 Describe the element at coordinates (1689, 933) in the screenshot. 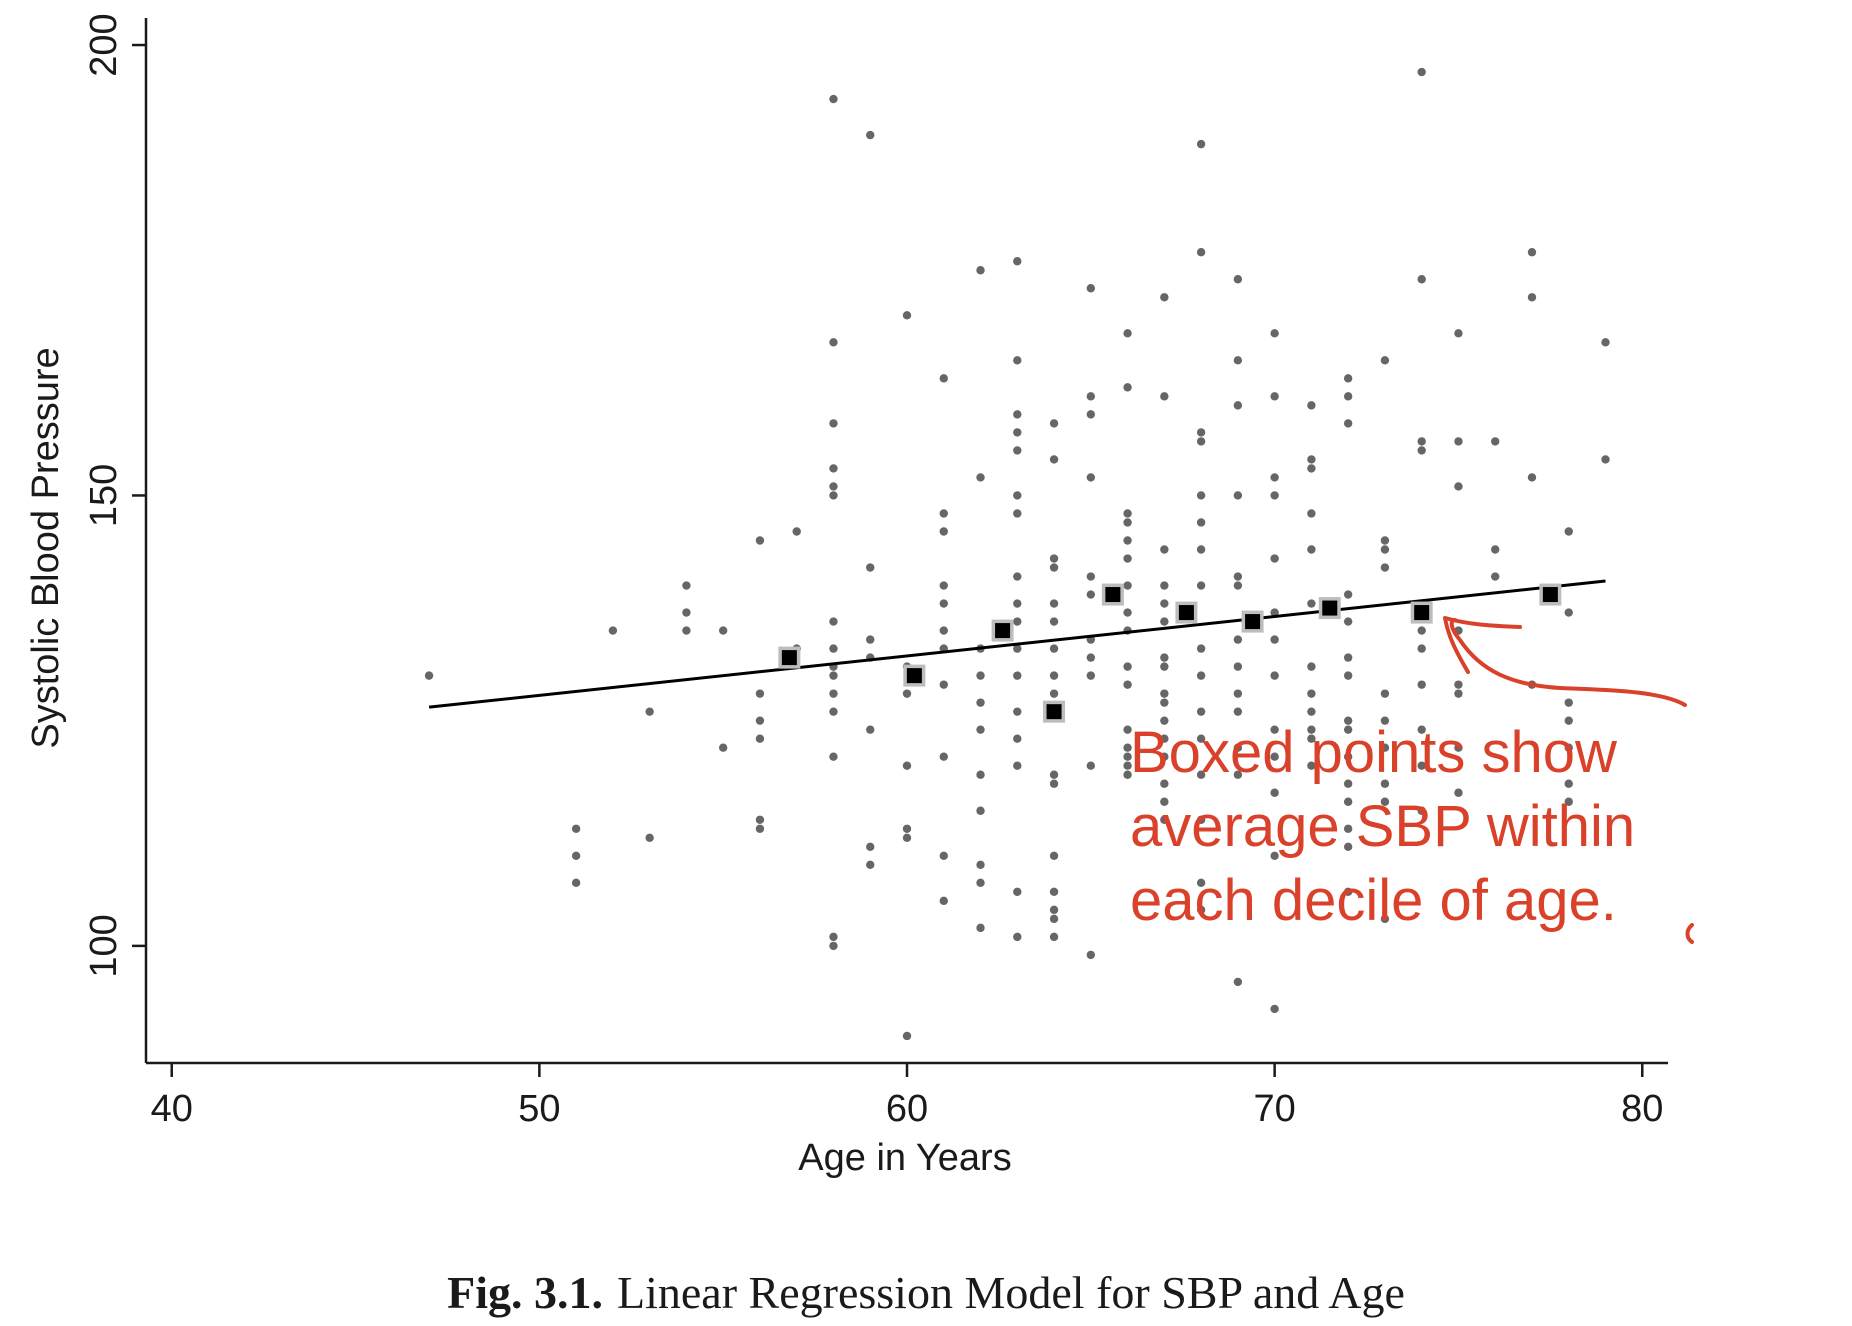

I see `annotation-bracket-end` at that location.